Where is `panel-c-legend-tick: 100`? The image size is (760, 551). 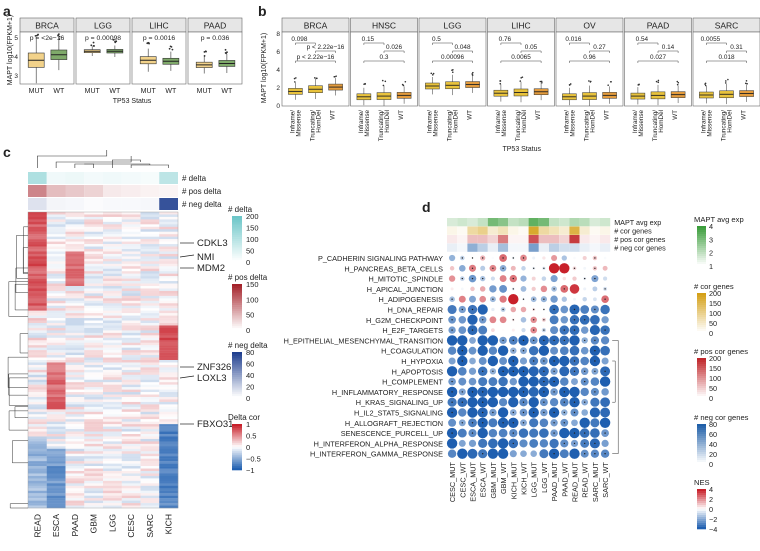
panel-c-legend-tick: 100 is located at coordinates (252, 239).